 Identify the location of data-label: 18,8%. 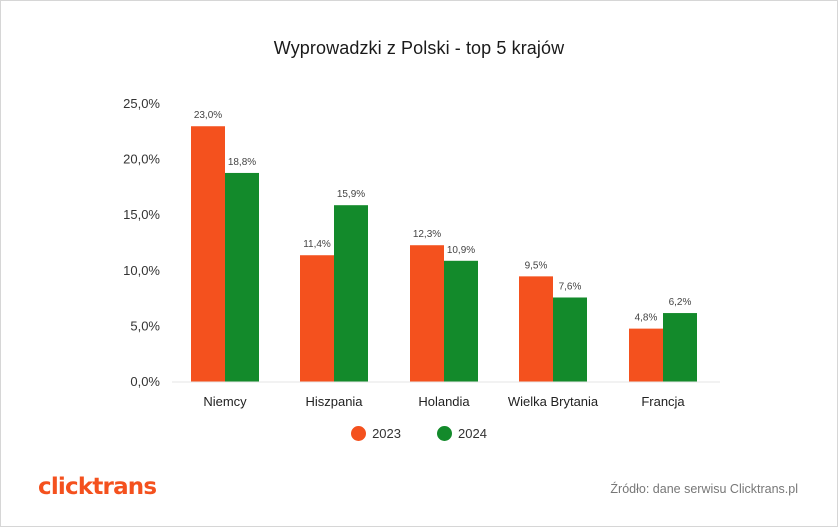
(242, 162).